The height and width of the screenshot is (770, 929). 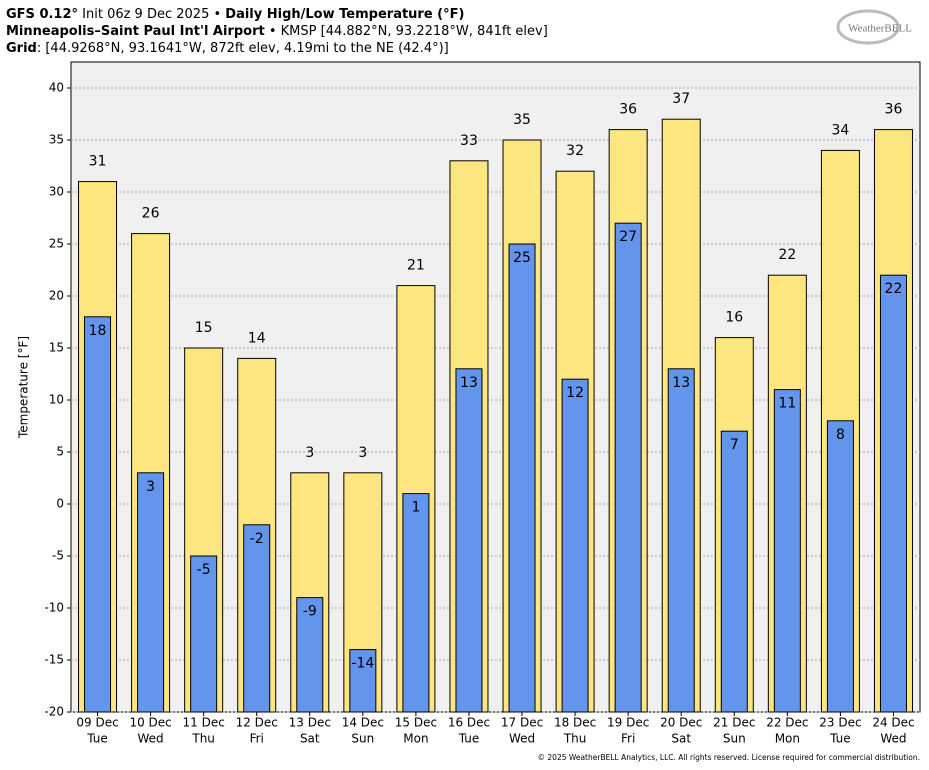 What do you see at coordinates (135, 31) in the screenshot?
I see `header-part: Minneapolis–Saint Paul Int'l Airport` at bounding box center [135, 31].